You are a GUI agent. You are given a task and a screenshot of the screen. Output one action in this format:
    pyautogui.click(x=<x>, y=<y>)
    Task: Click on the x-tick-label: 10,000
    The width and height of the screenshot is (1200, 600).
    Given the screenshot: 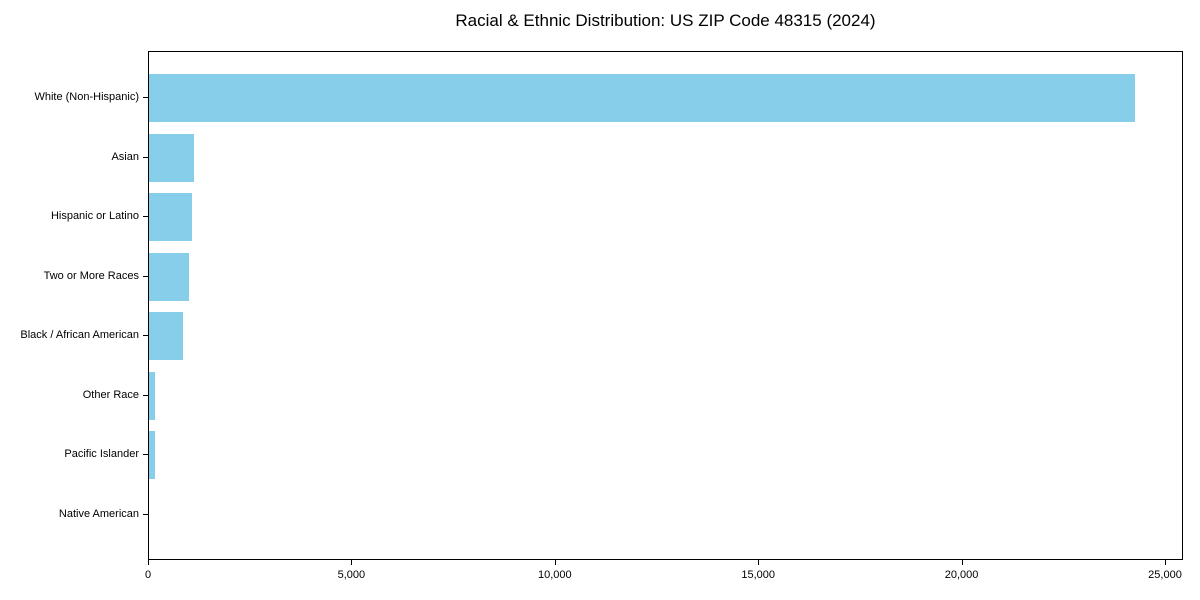 What is the action you would take?
    pyautogui.click(x=554, y=575)
    